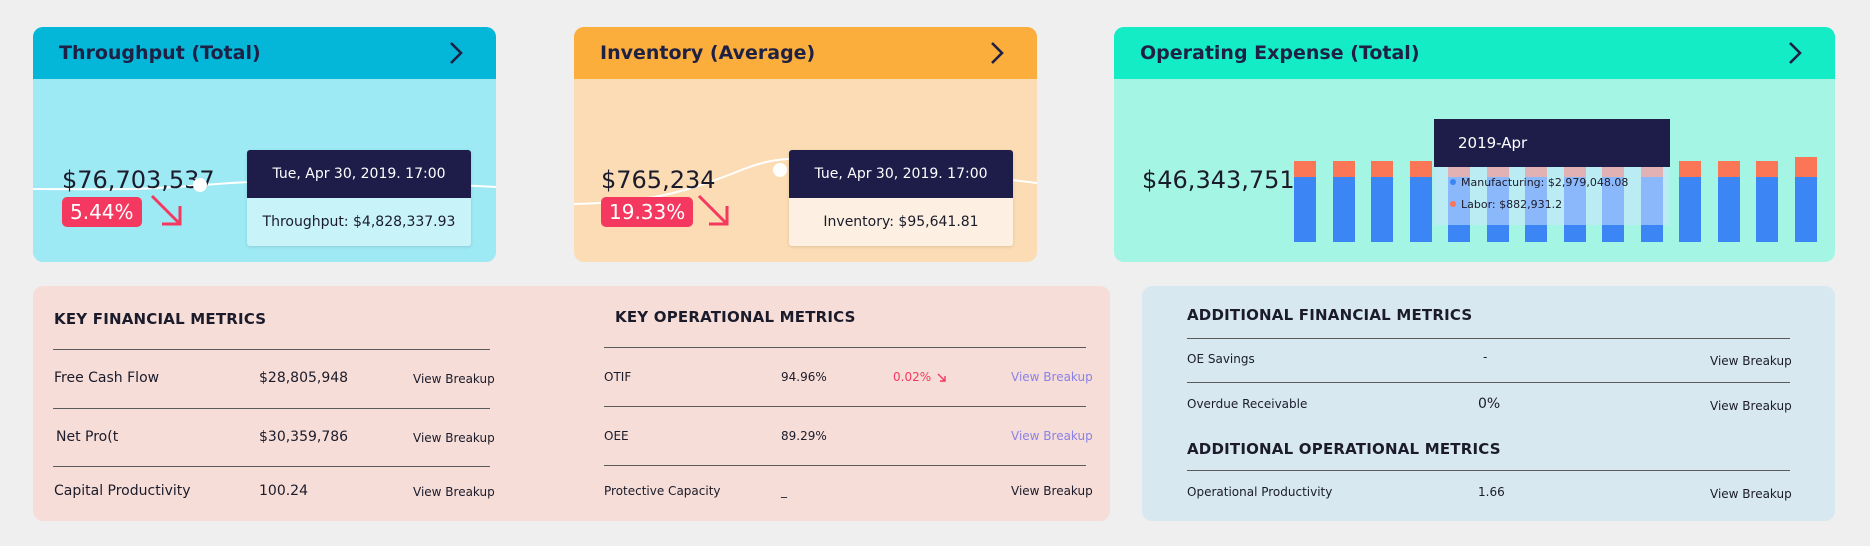  Describe the element at coordinates (359, 222) in the screenshot. I see `tooltip-value: Throughput: $4,828,337.93` at that location.